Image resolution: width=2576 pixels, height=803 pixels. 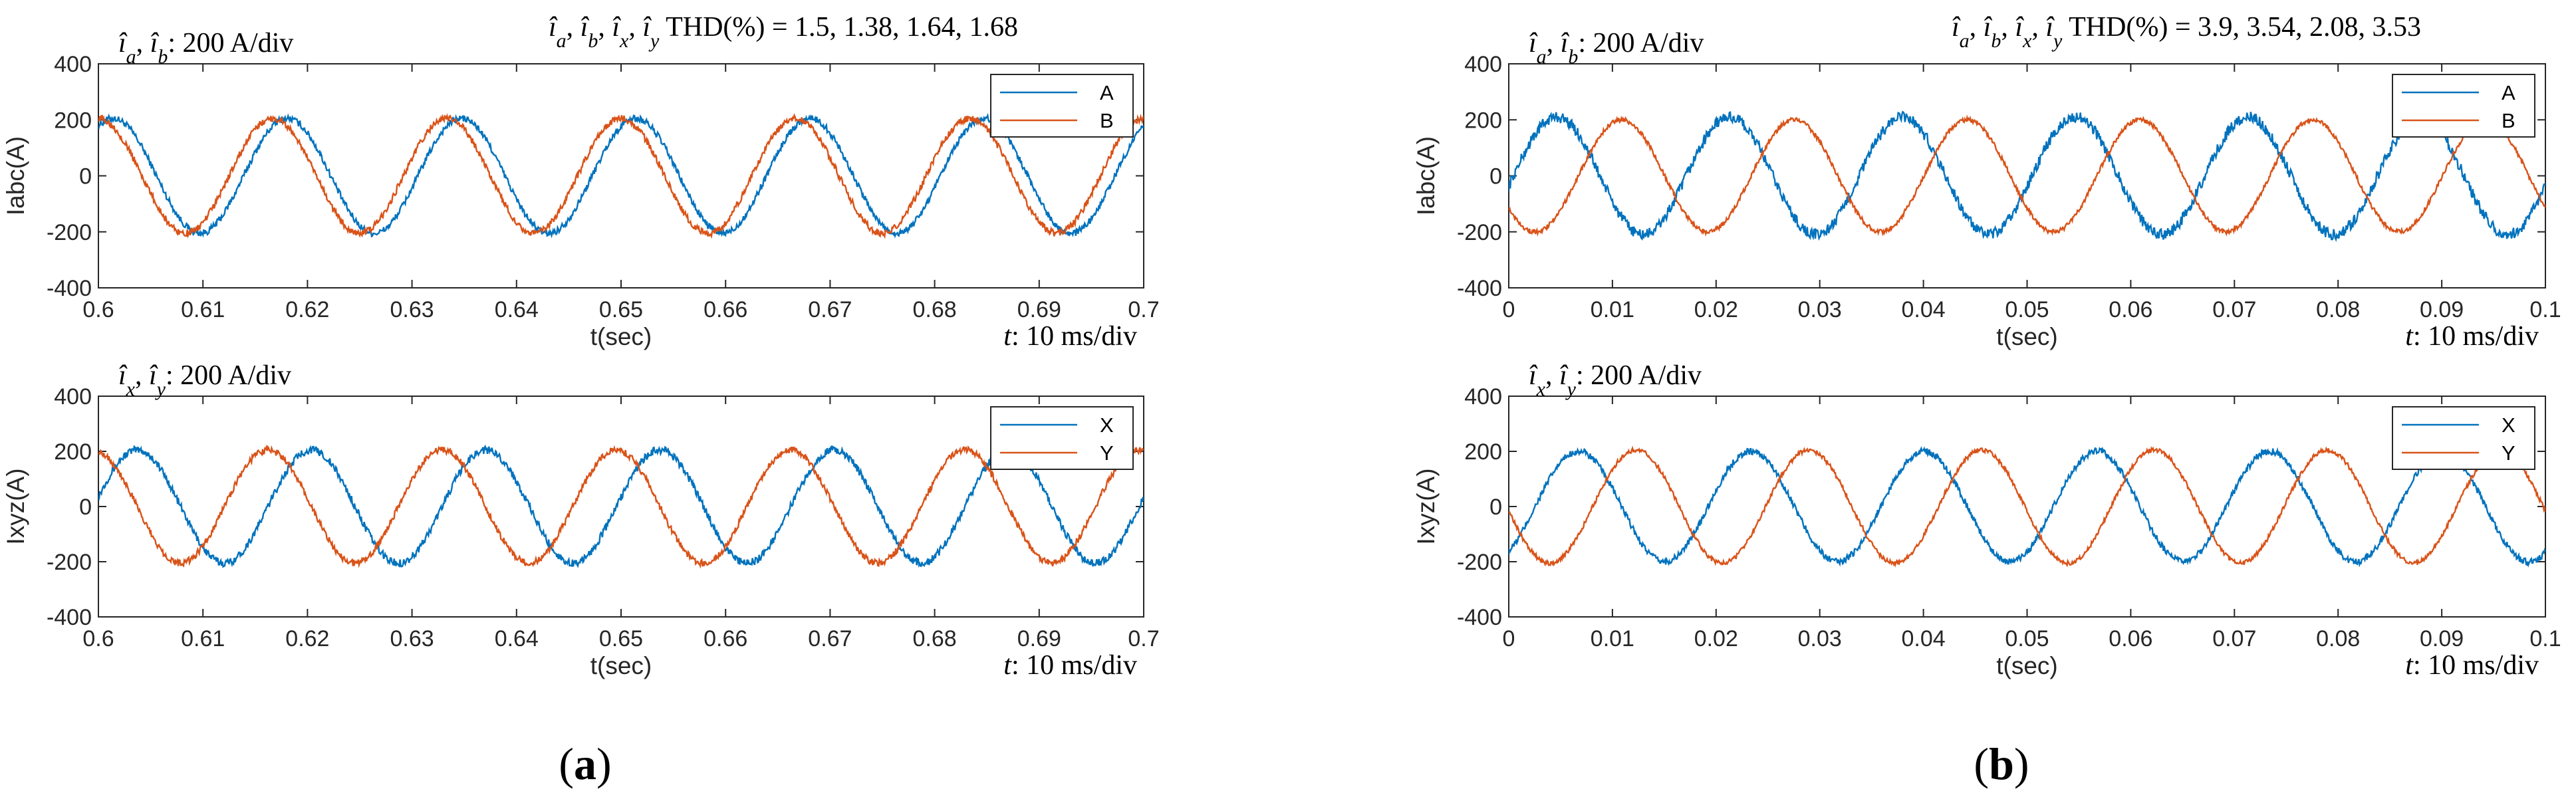 What do you see at coordinates (2338, 309) in the screenshot?
I see `x-tick-label: 0.08` at bounding box center [2338, 309].